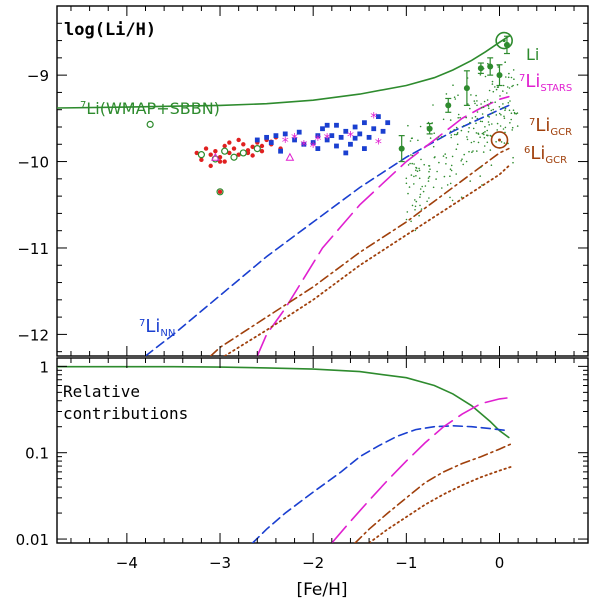  What do you see at coordinates (127, 563) in the screenshot?
I see `x-tick-label: −4` at bounding box center [127, 563].